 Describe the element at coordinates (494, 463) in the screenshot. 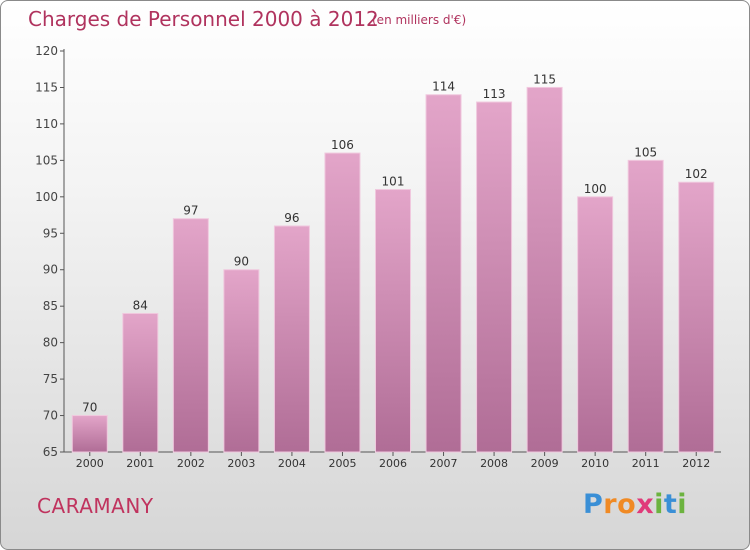

I see `x-tick-label: 2008` at that location.